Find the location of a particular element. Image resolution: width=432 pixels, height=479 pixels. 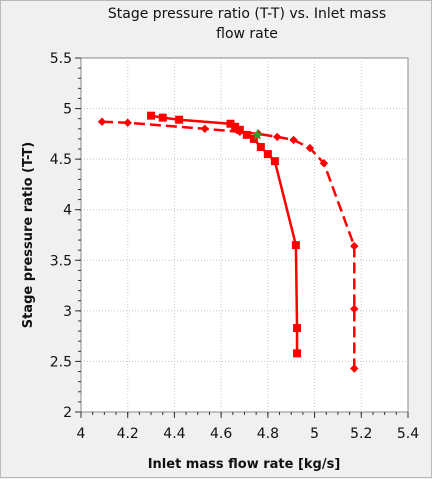

highlight-point is located at coordinates (257, 134).